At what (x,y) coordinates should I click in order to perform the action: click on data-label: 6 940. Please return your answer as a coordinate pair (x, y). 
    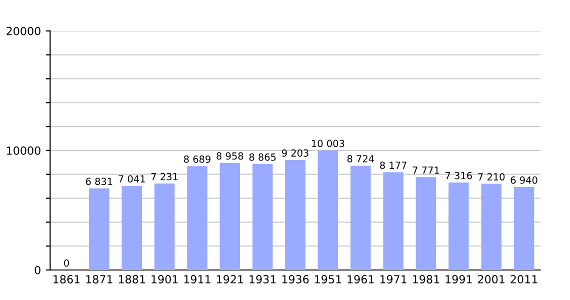
    Looking at the image, I should click on (524, 180).